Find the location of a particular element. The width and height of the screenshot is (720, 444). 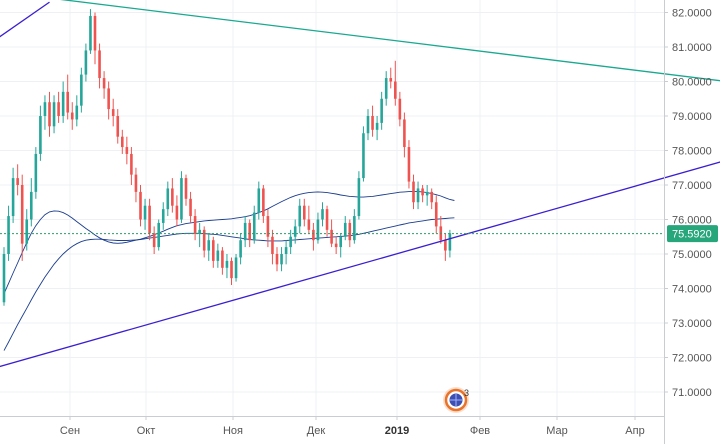

price-axis-border is located at coordinates (664, 222).